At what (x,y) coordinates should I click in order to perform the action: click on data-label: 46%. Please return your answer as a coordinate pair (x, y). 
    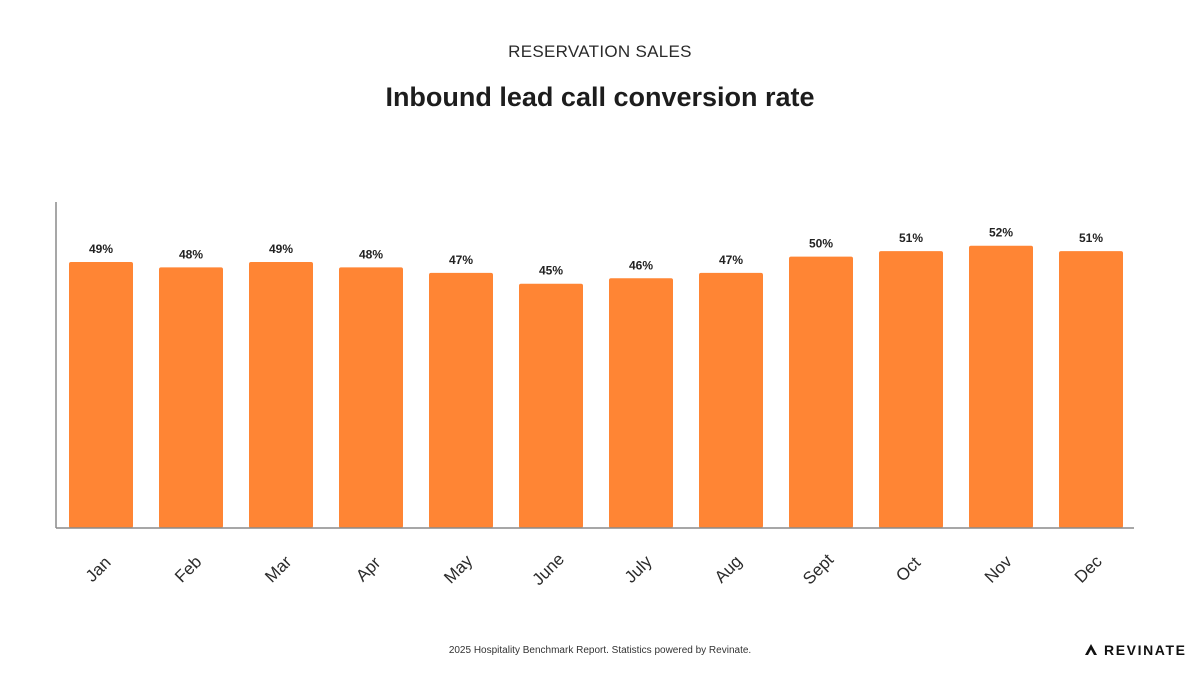
    Looking at the image, I should click on (641, 265).